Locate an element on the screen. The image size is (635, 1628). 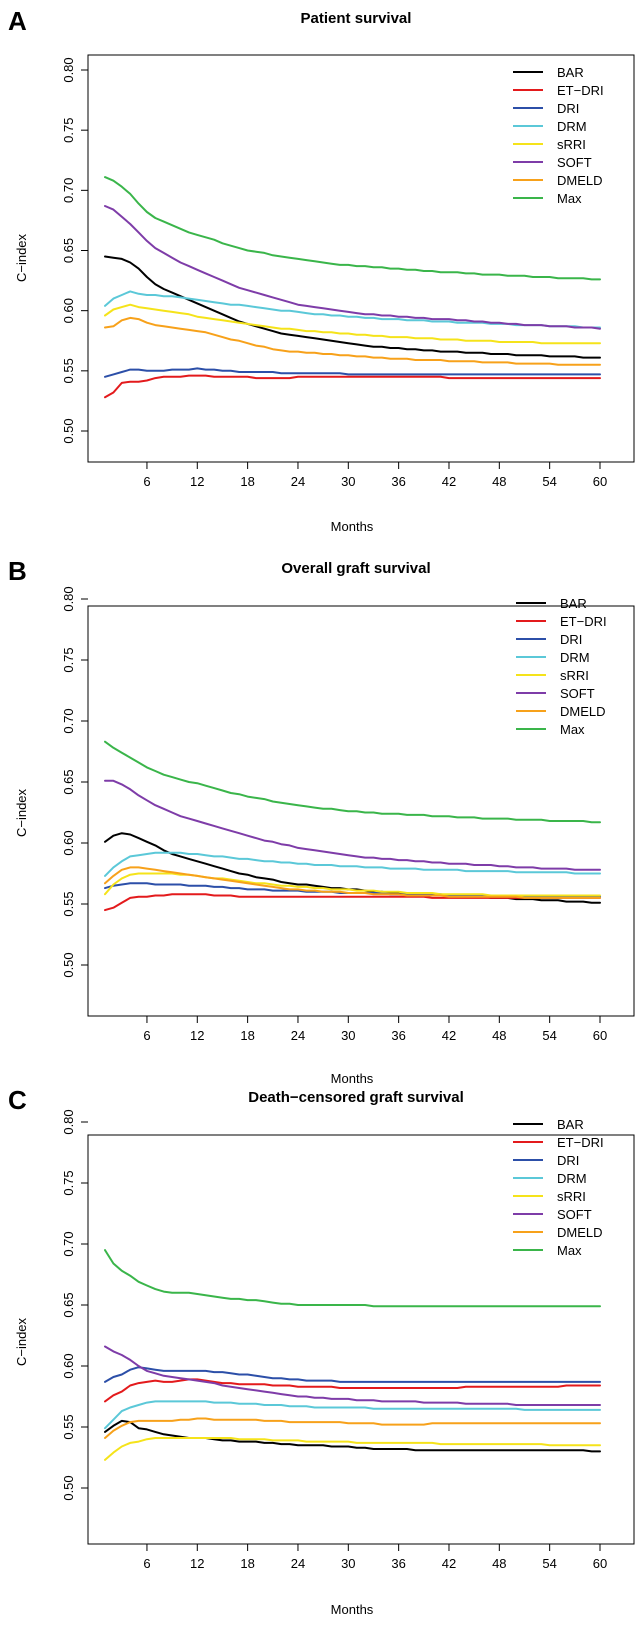
panel-letter: C is located at coordinates (17, 1100).